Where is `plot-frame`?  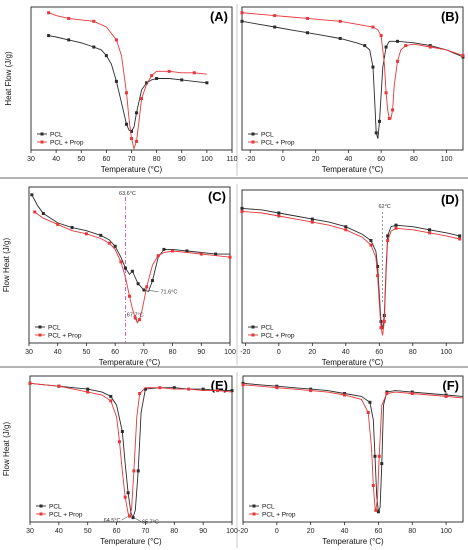 plot-frame is located at coordinates (352, 266).